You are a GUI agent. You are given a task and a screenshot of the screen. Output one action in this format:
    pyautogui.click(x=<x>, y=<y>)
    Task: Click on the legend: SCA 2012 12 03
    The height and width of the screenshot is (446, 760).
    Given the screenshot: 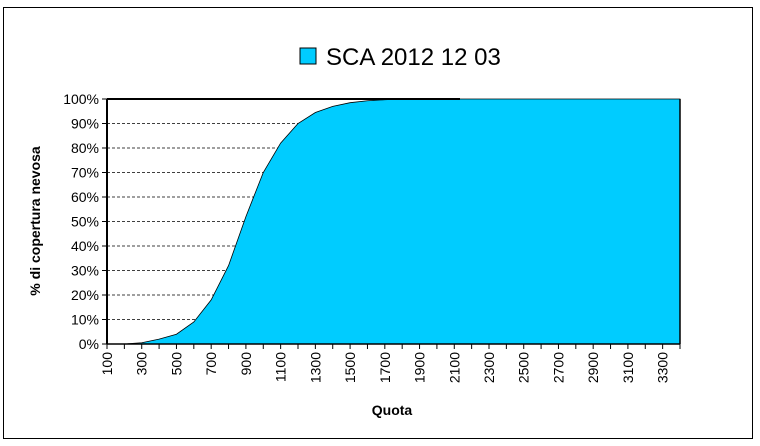 What is the action you would take?
    pyautogui.click(x=400, y=57)
    